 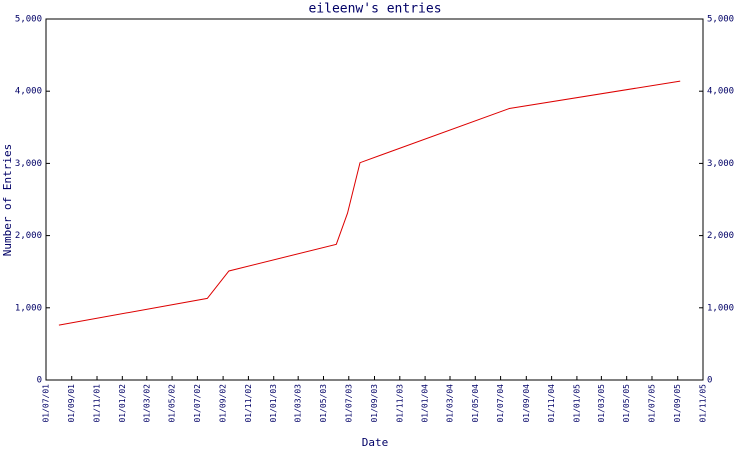 What do you see at coordinates (197, 403) in the screenshot?
I see `x-tick-label: 01/07/02` at bounding box center [197, 403].